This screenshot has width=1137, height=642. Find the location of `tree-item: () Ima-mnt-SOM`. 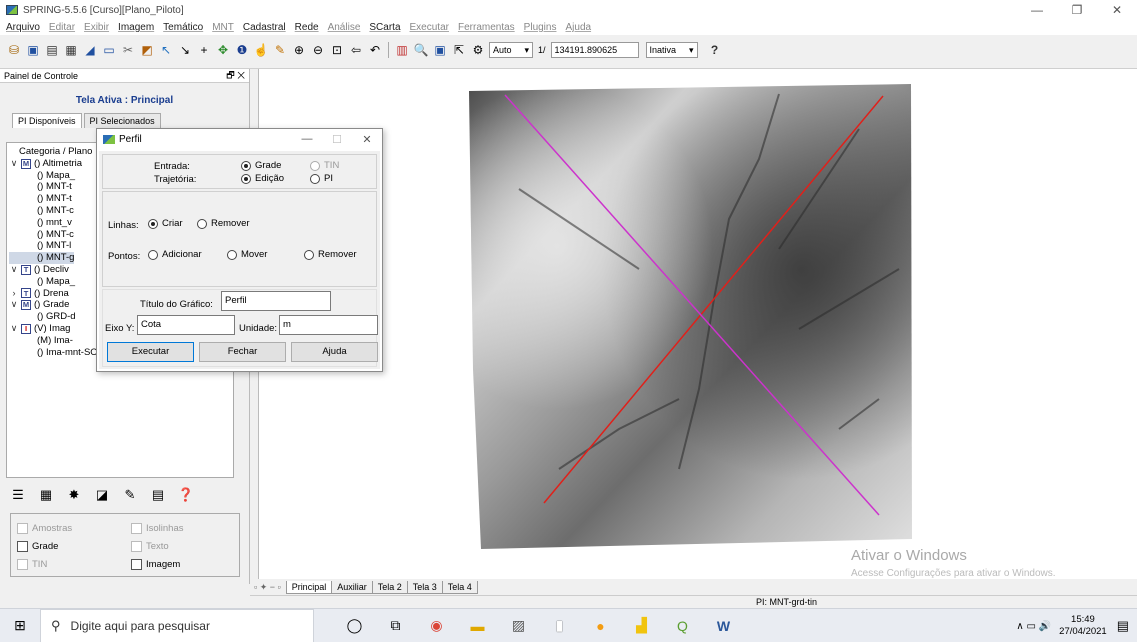

tree-item: () Ima-mnt-SOM is located at coordinates (121, 353).